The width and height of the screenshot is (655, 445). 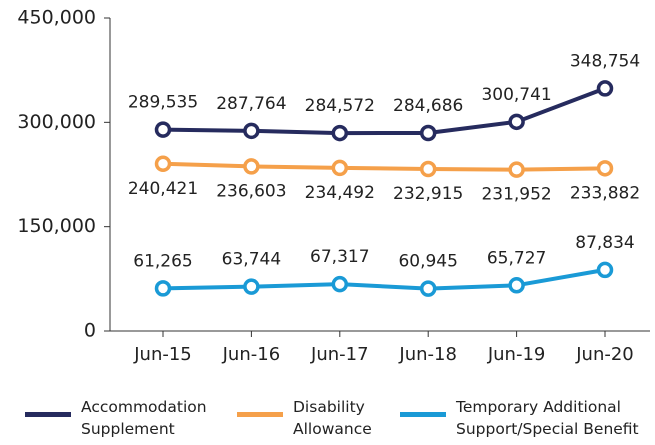 What do you see at coordinates (340, 106) in the screenshot?
I see `value-label: 284,572` at bounding box center [340, 106].